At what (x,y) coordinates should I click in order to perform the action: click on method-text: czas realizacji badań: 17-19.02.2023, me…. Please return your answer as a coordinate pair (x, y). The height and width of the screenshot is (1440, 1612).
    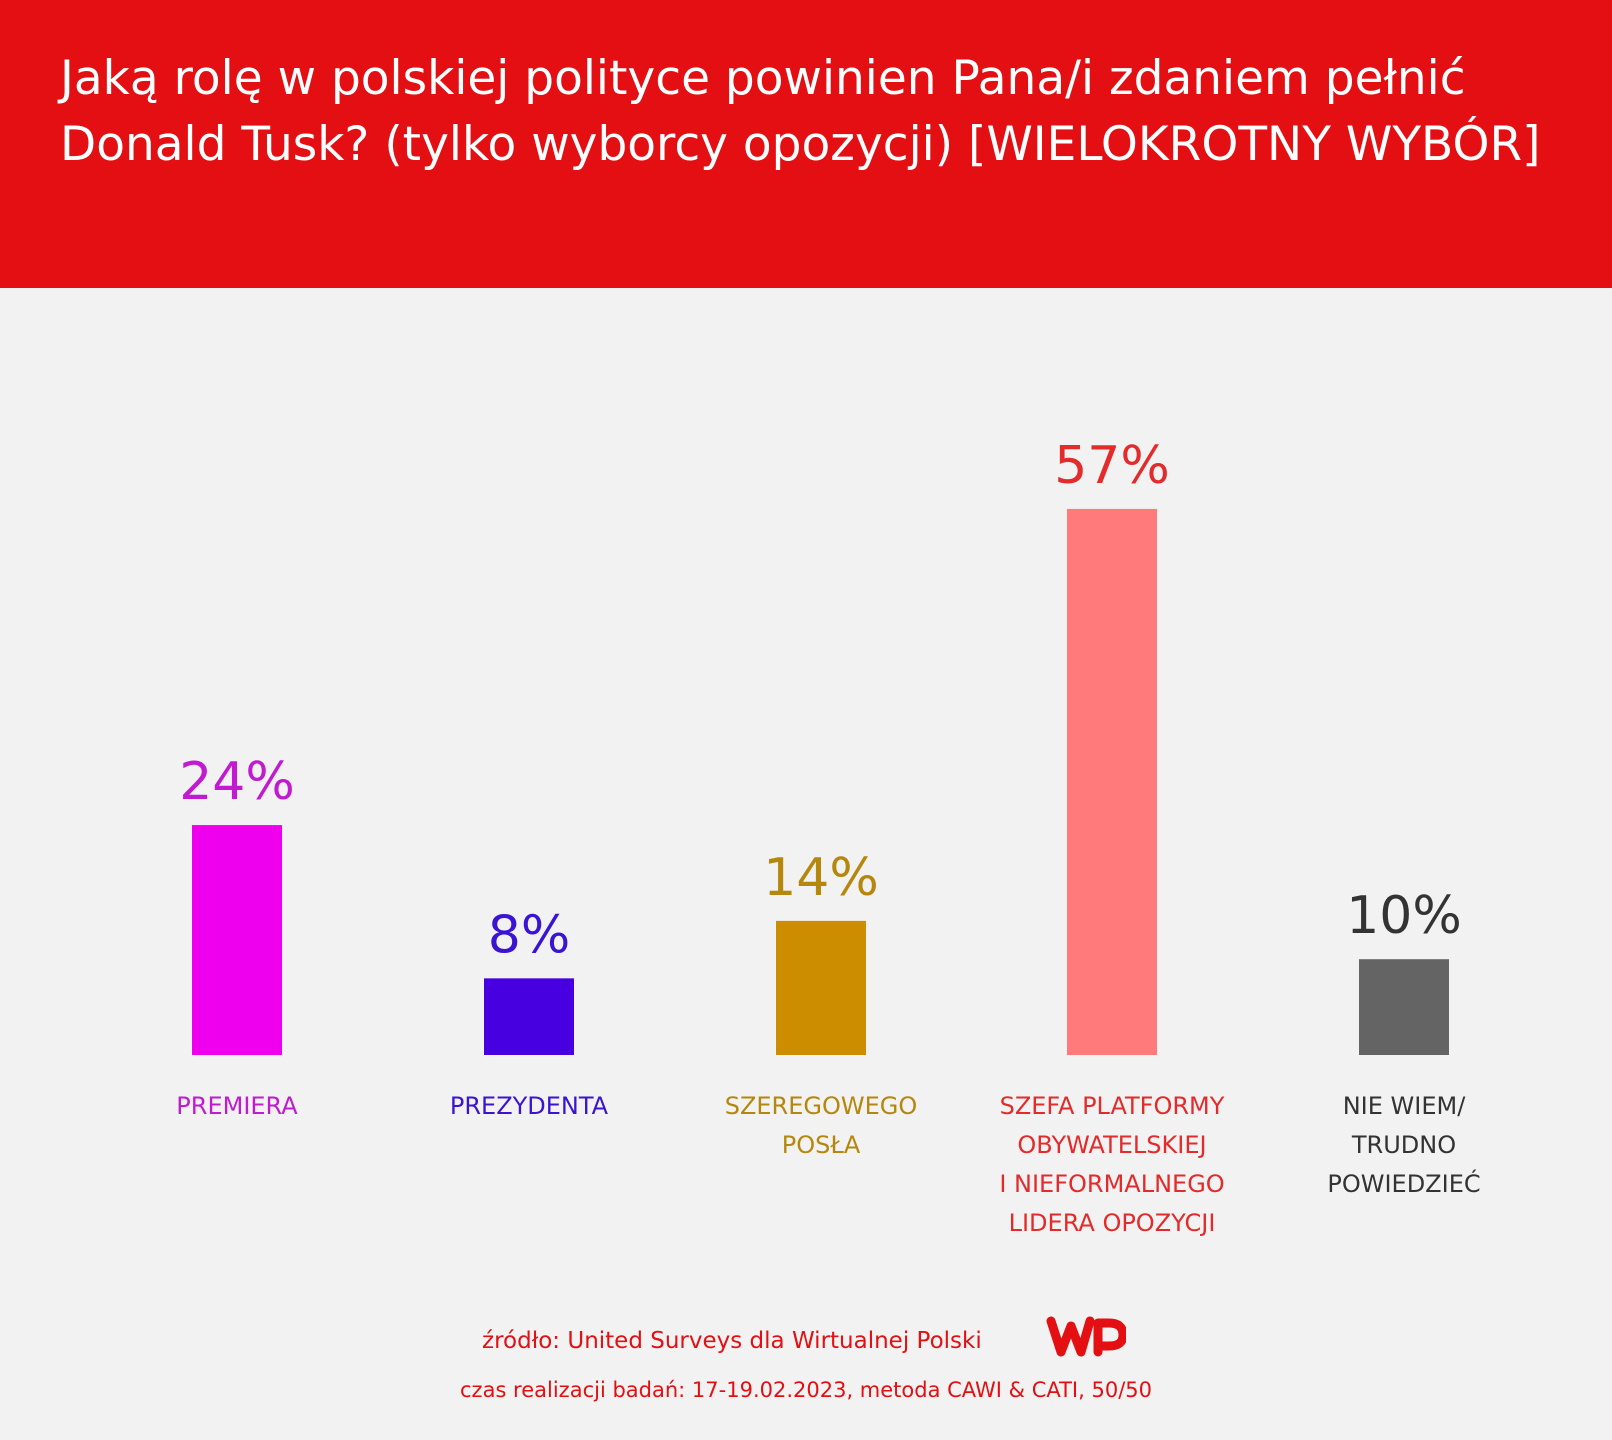
    Looking at the image, I should click on (806, 1390).